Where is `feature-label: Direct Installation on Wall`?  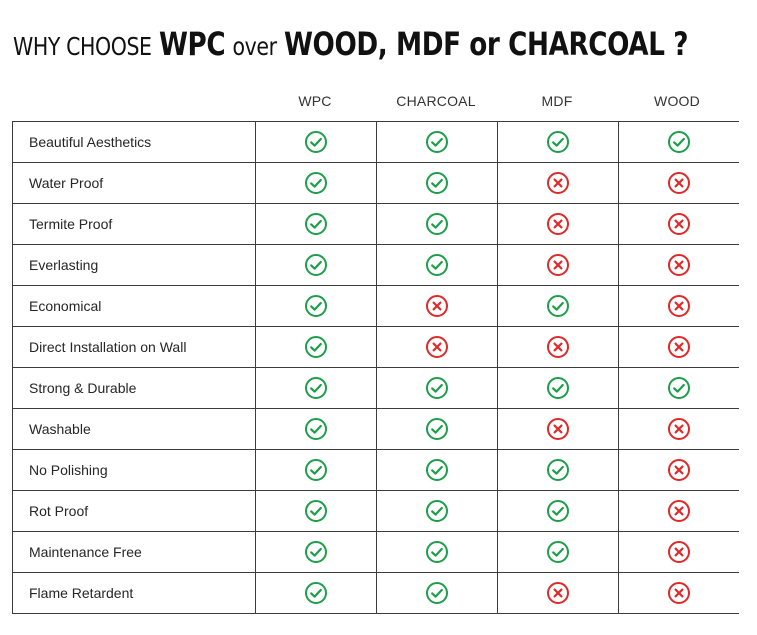 feature-label: Direct Installation on Wall is located at coordinates (134, 347).